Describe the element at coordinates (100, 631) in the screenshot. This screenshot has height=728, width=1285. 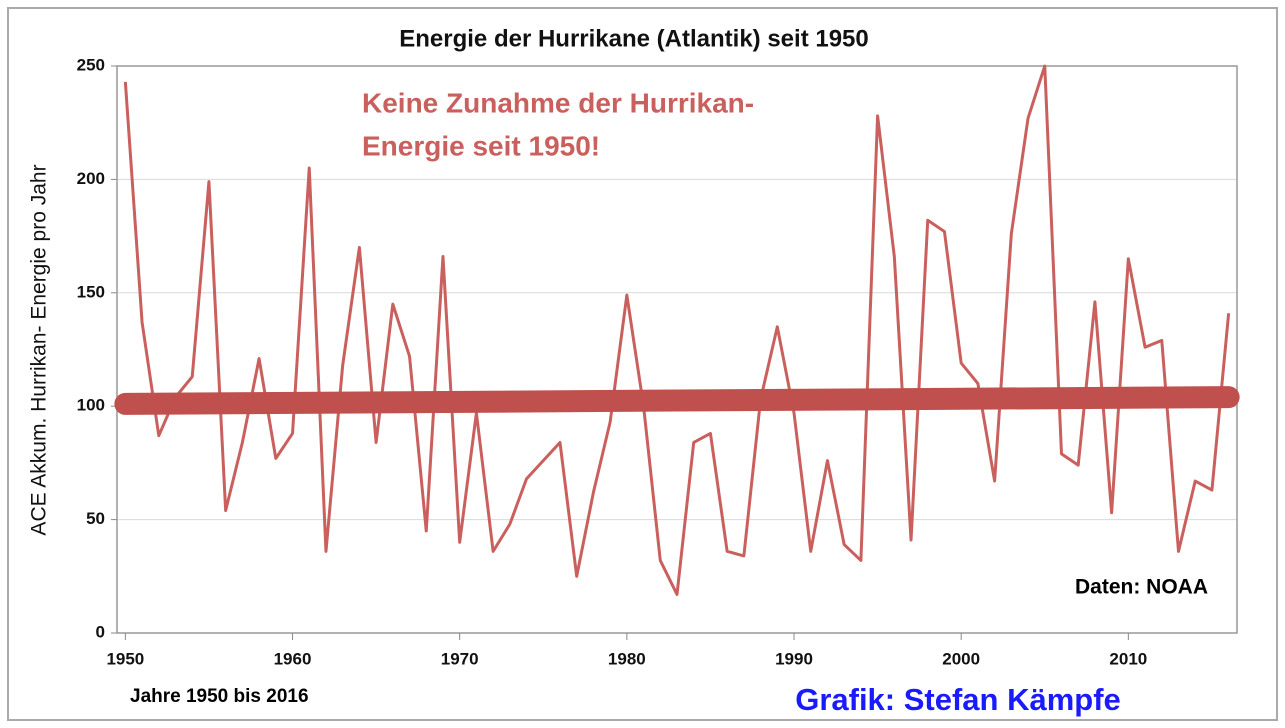
I see `y-tick-label: 0` at that location.